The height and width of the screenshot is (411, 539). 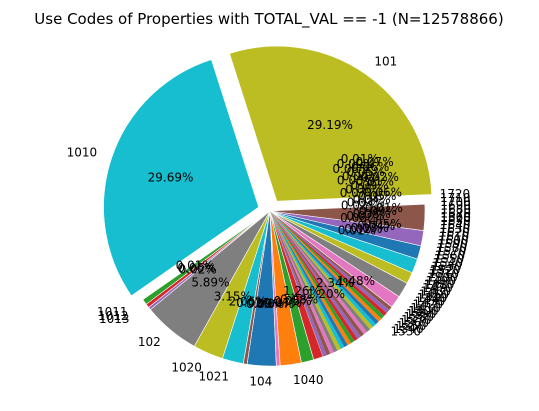 I want to click on dense-slice-label: 1480, so click(x=439, y=284).